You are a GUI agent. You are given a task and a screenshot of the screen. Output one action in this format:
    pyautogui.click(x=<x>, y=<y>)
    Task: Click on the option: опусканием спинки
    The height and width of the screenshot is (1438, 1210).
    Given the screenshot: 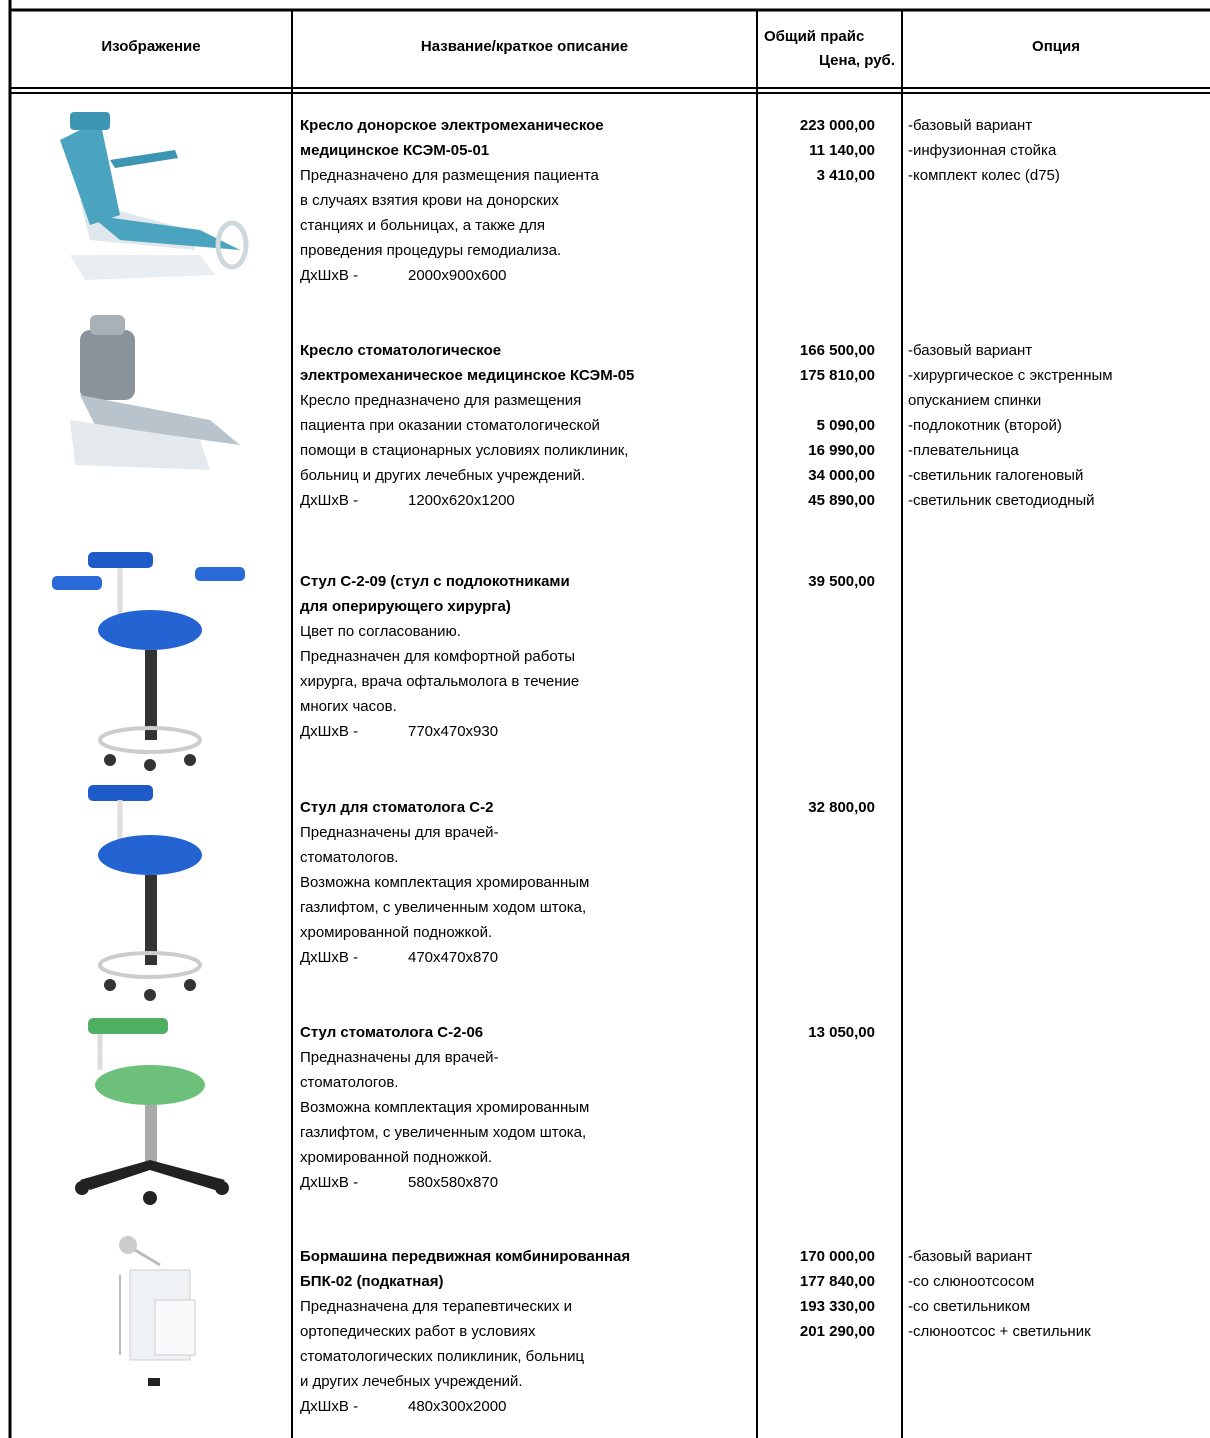 What is the action you would take?
    pyautogui.click(x=975, y=400)
    